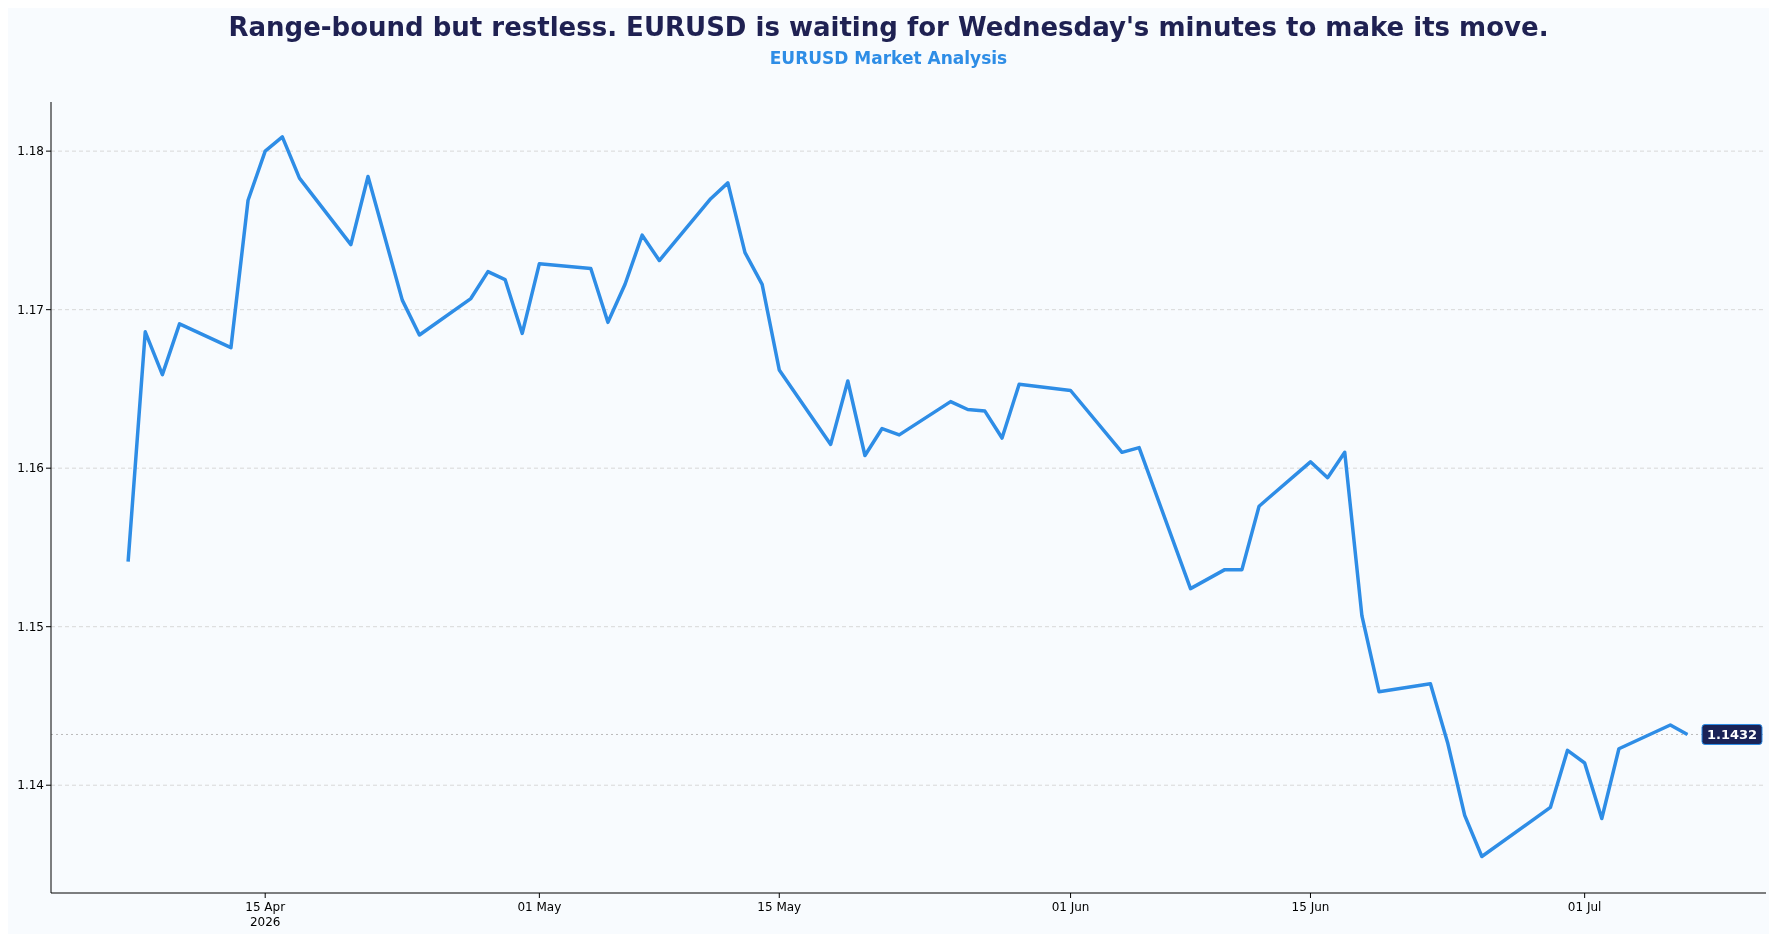 This screenshot has height=942, width=1777. What do you see at coordinates (539, 907) in the screenshot?
I see `x-tick-label: 01 May` at bounding box center [539, 907].